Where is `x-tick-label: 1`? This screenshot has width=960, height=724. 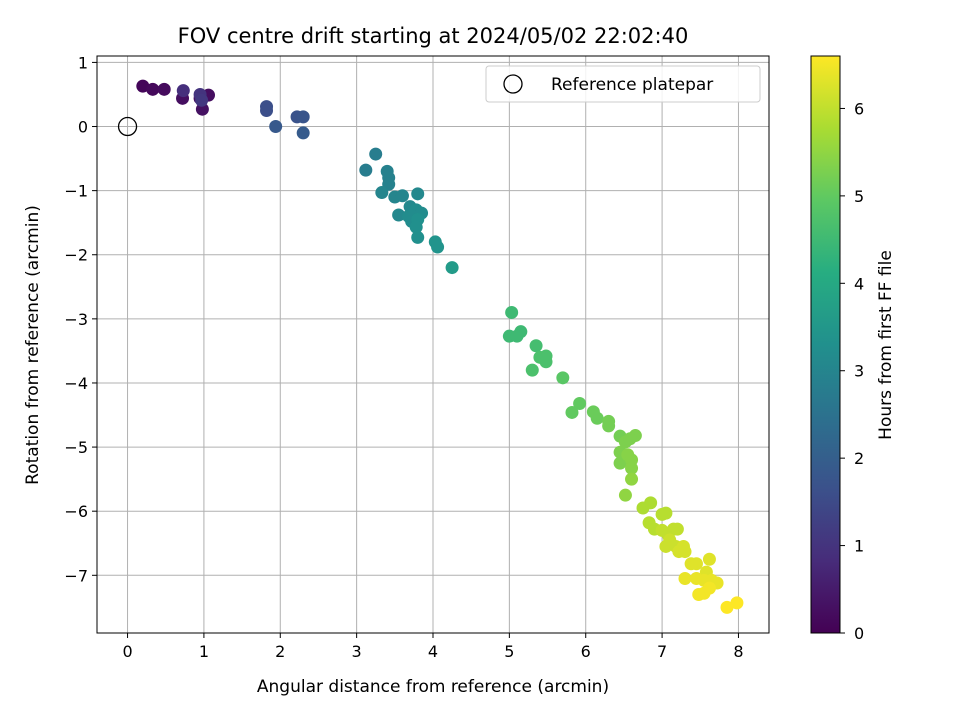 x-tick-label: 1 is located at coordinates (204, 651).